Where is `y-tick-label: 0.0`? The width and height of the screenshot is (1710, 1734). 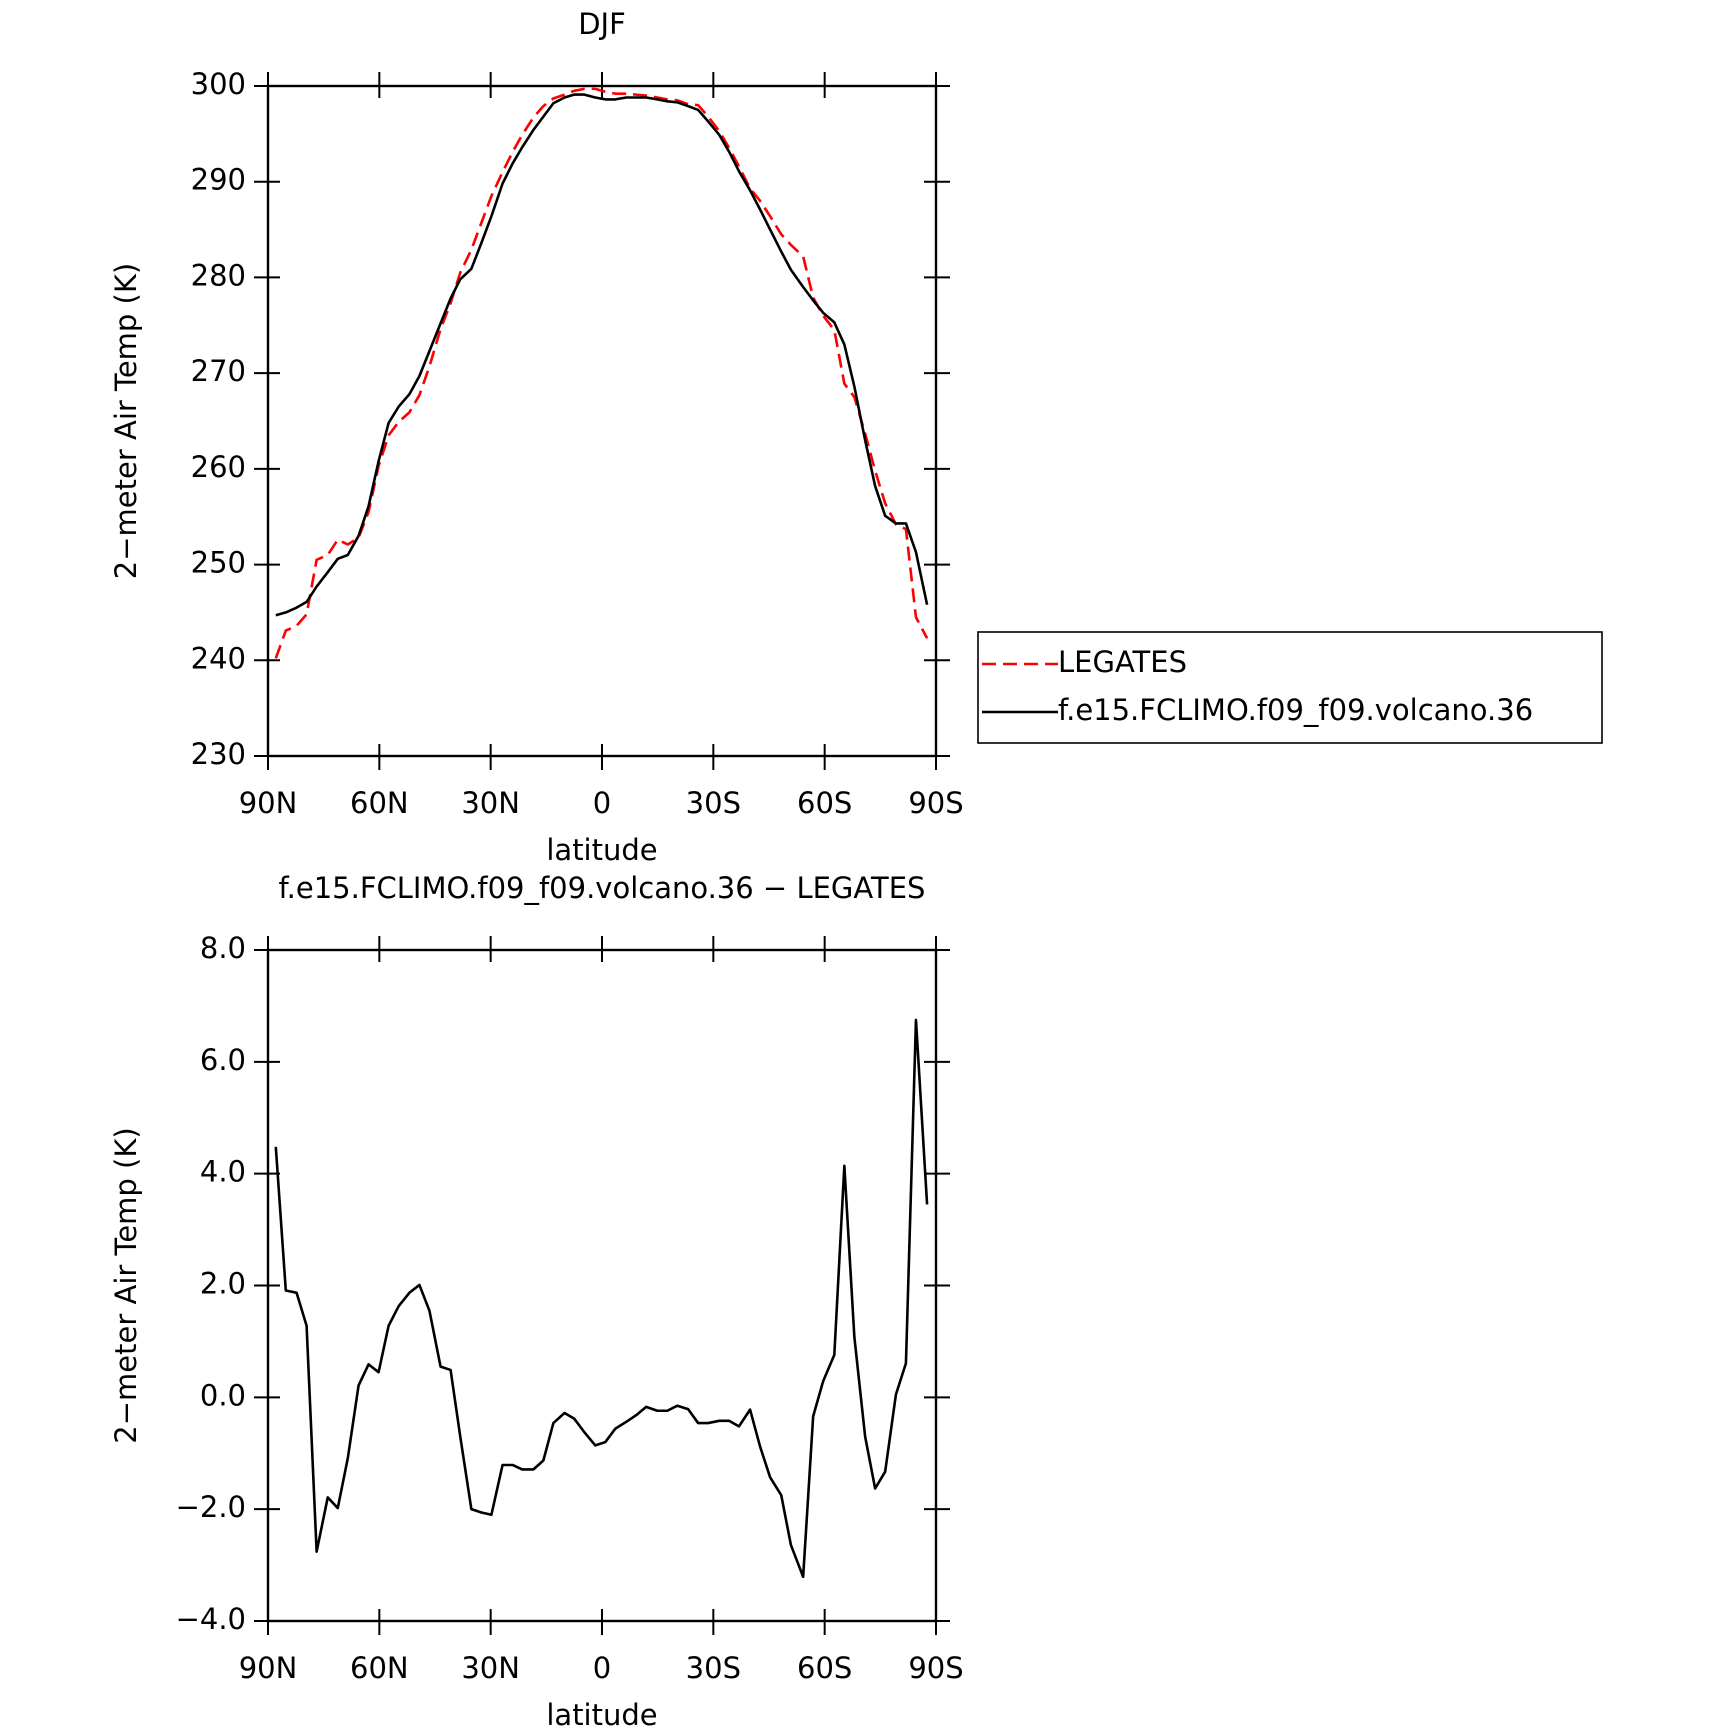
y-tick-label: 0.0 is located at coordinates (223, 1395).